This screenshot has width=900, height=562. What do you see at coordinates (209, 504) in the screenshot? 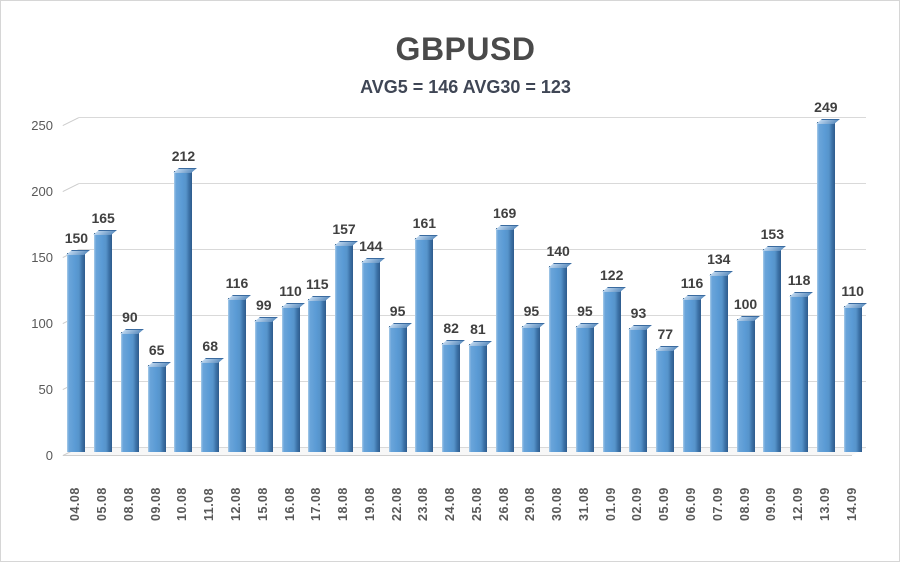
I see `x-tick-label: 11.08` at bounding box center [209, 504].